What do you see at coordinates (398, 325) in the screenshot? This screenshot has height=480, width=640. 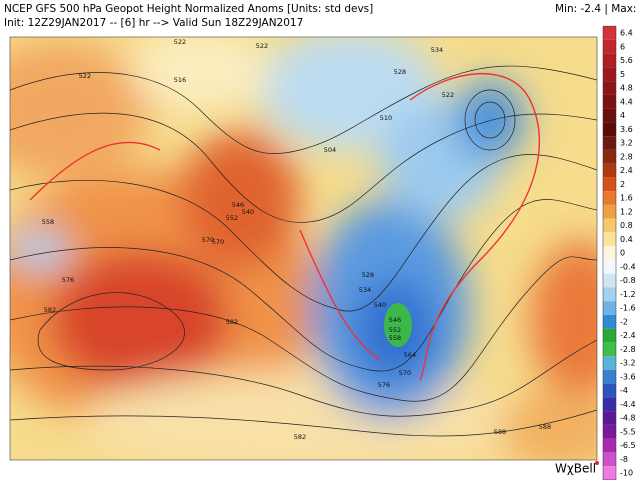 I see `anomaly-core` at bounding box center [398, 325].